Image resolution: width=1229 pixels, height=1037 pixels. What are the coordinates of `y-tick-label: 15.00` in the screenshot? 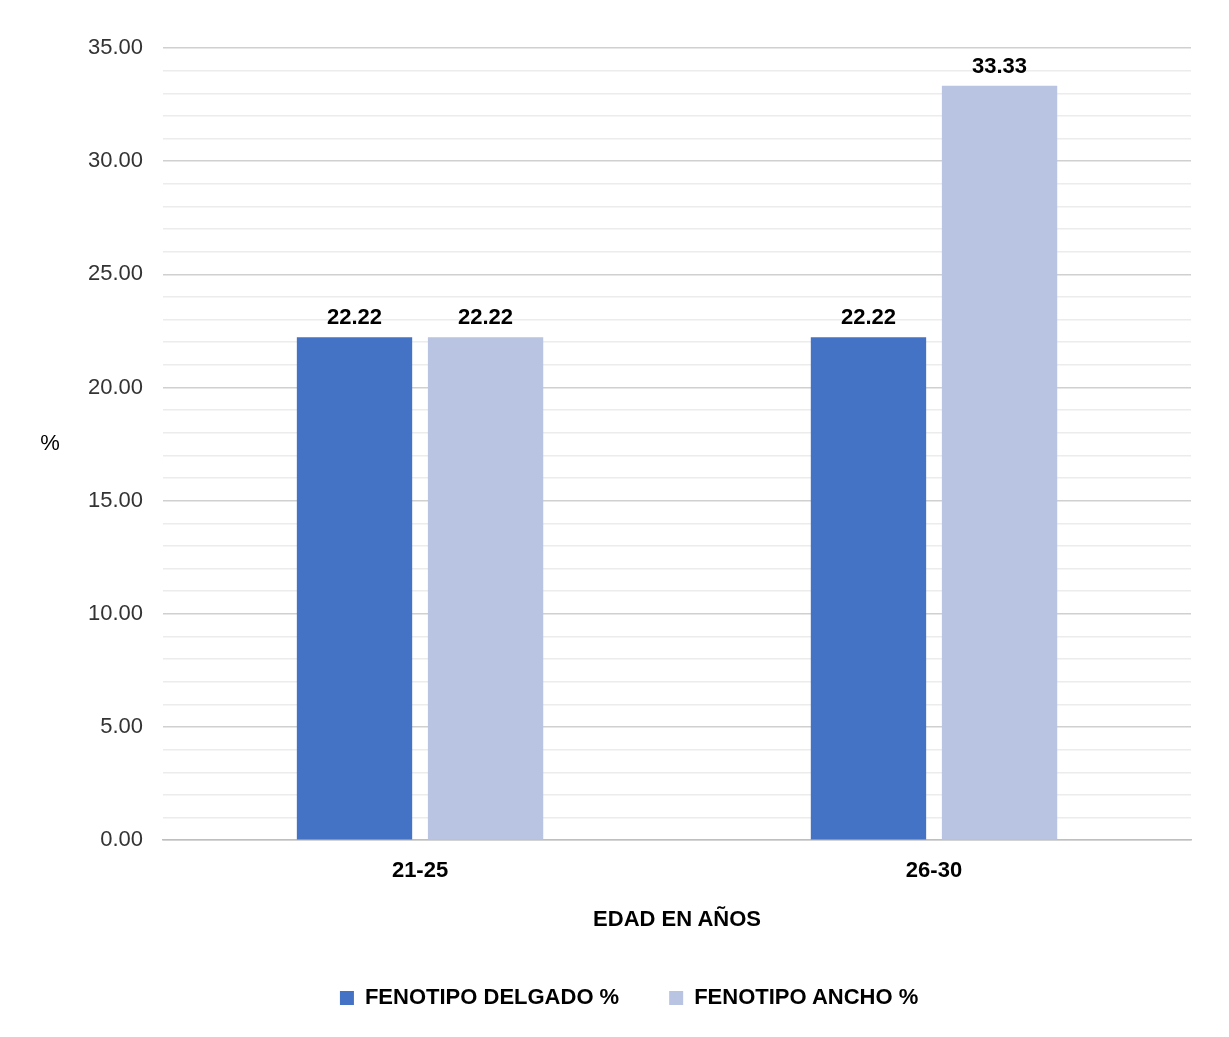 It's located at (115, 499).